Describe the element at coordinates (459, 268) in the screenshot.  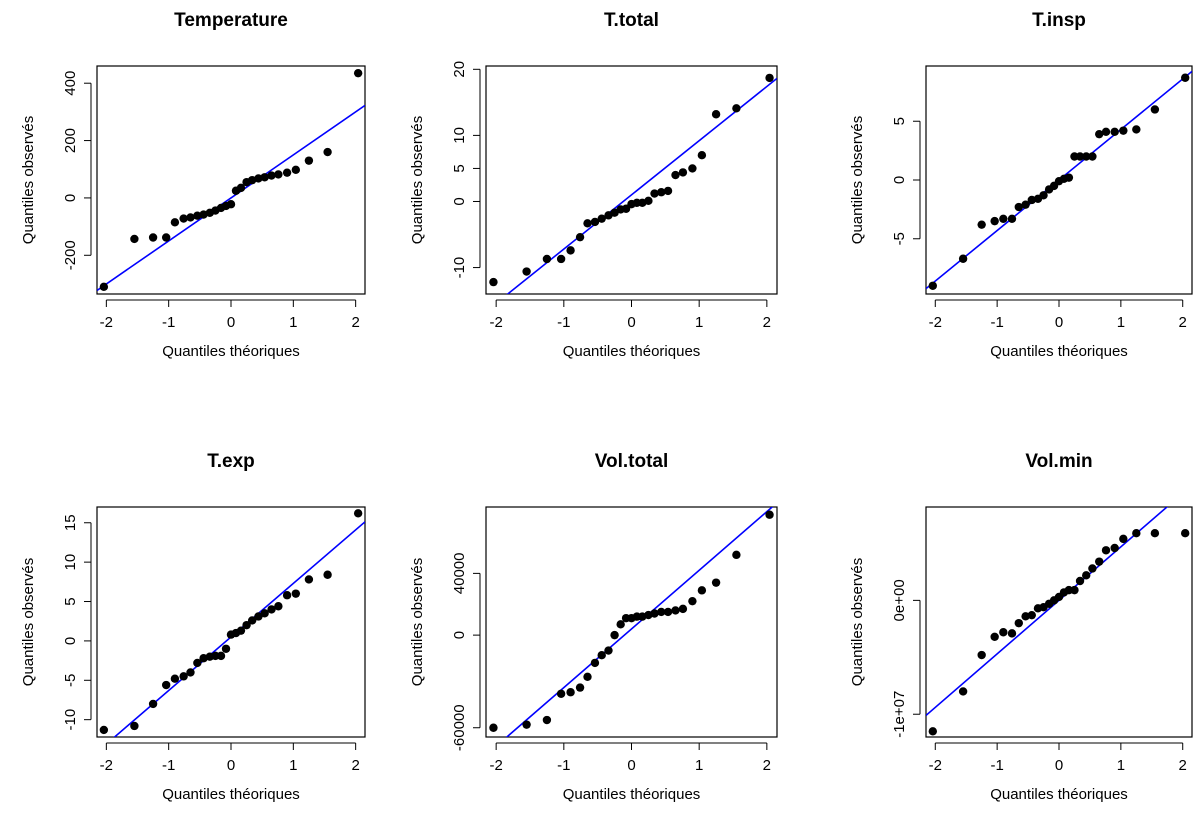
I see `y-tick-label: -10` at that location.